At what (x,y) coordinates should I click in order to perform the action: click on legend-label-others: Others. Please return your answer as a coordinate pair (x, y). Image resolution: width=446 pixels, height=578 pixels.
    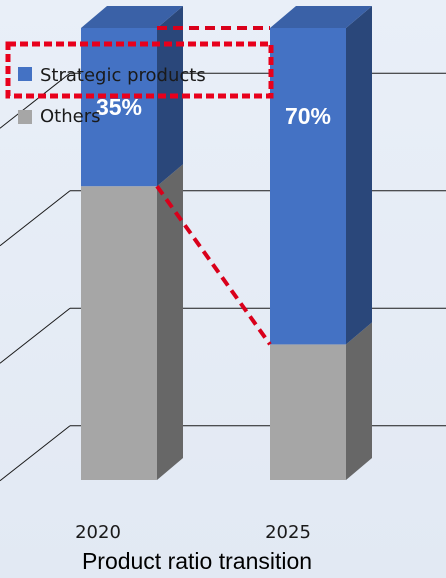
    Looking at the image, I should click on (70, 116).